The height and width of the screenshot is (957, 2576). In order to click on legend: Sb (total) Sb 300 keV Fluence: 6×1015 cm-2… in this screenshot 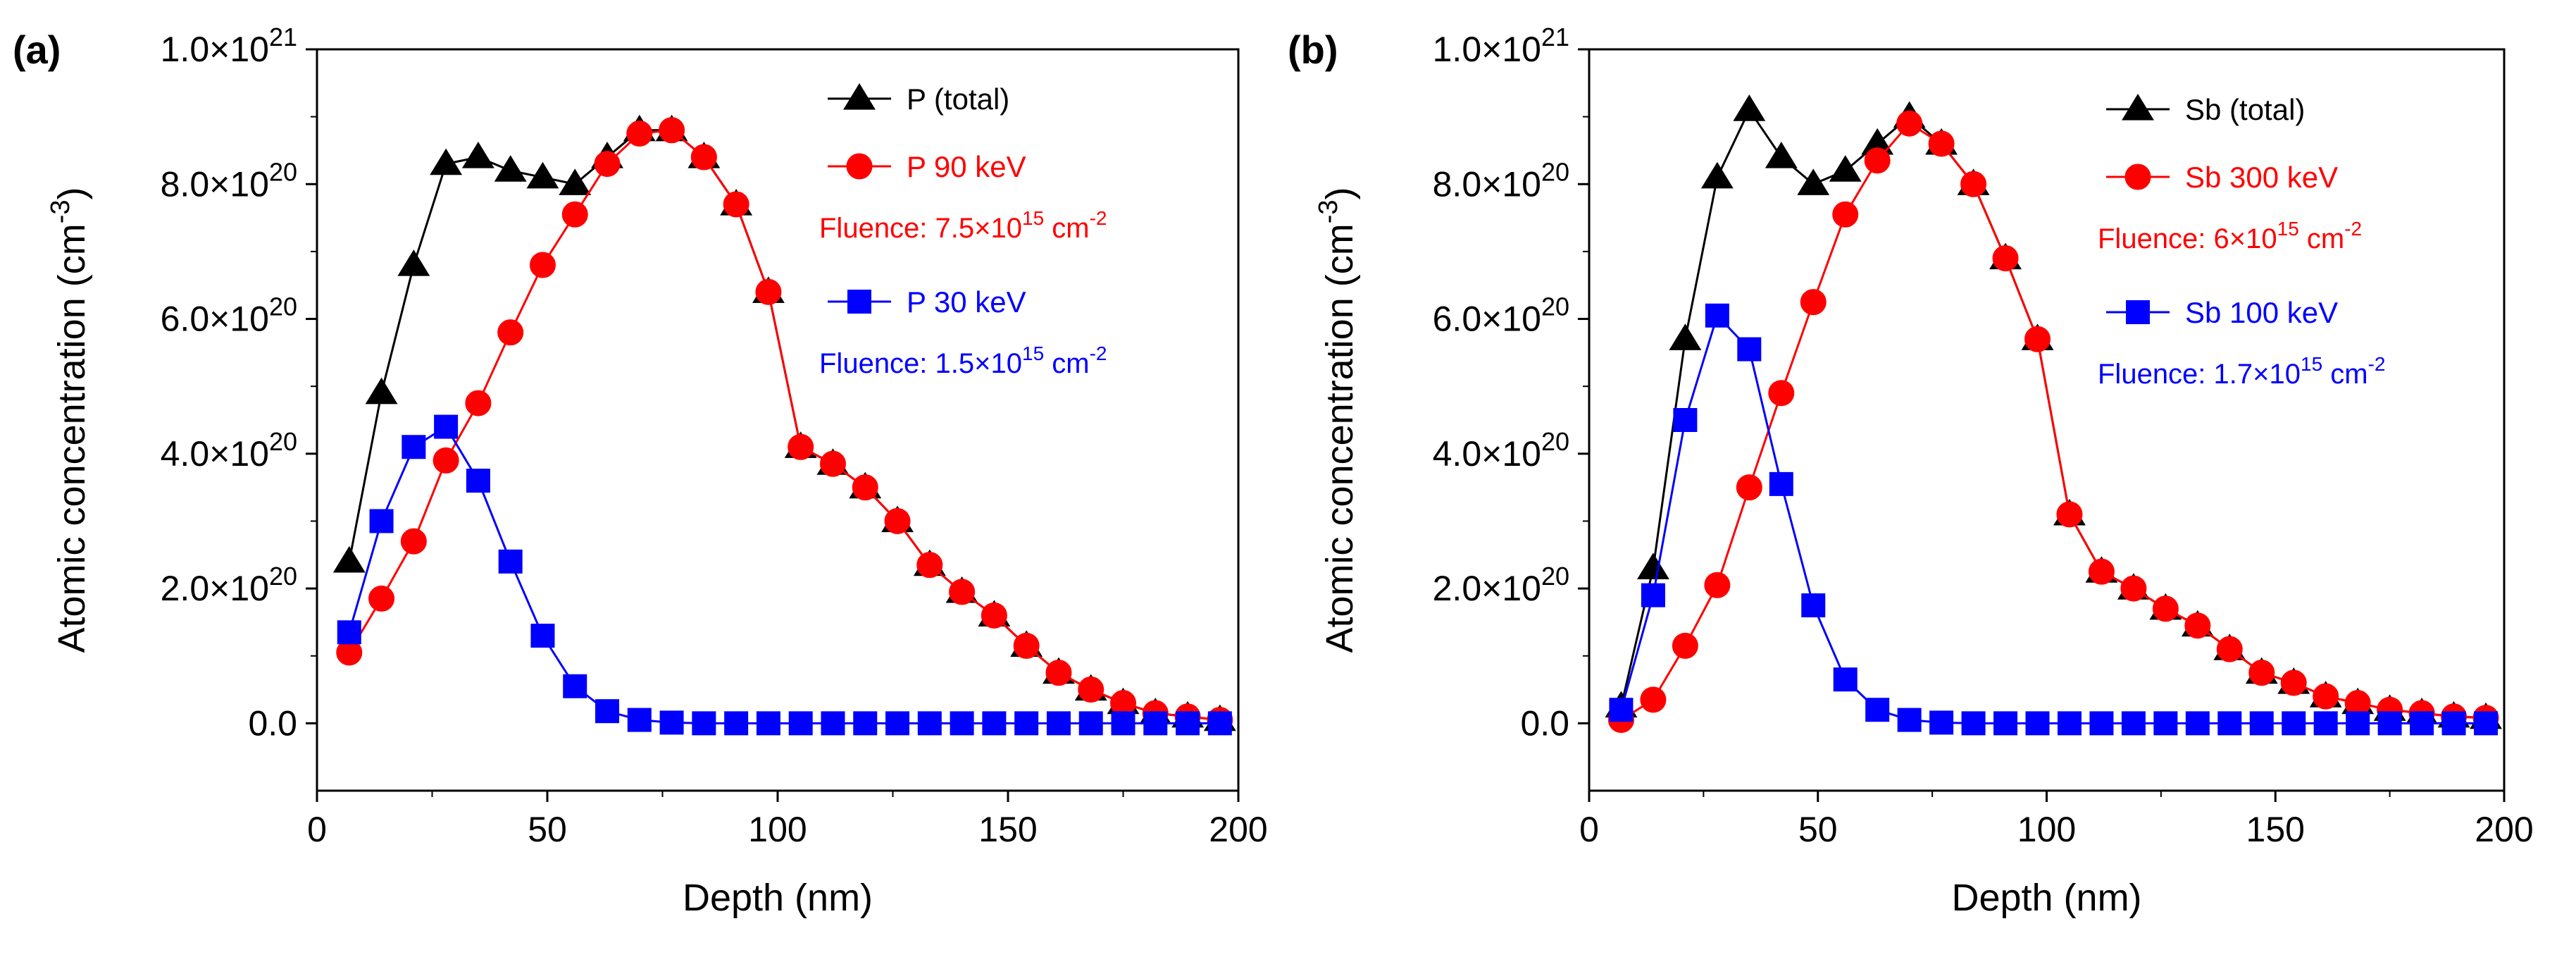, I will do `click(2242, 242)`.